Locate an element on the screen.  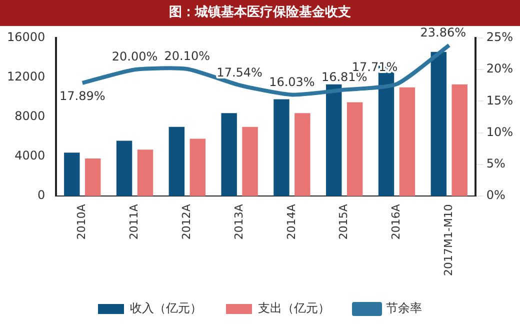
legend-label: 收入（亿元） is located at coordinates (166, 308).